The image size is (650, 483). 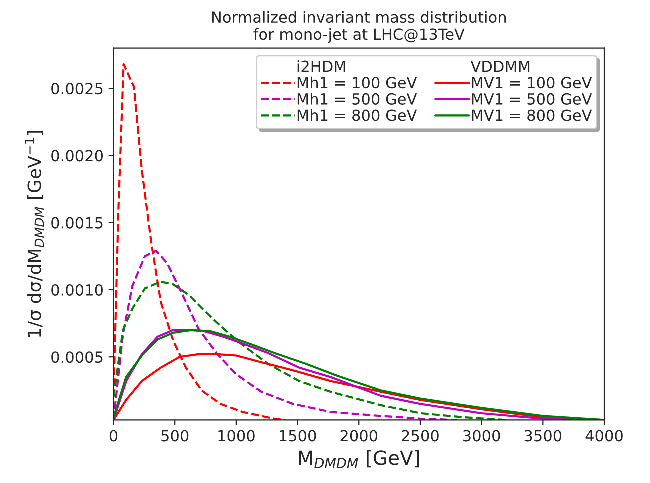 What do you see at coordinates (358, 115) in the screenshot?
I see `legend-label: Mh1 = 800 GeV` at bounding box center [358, 115].